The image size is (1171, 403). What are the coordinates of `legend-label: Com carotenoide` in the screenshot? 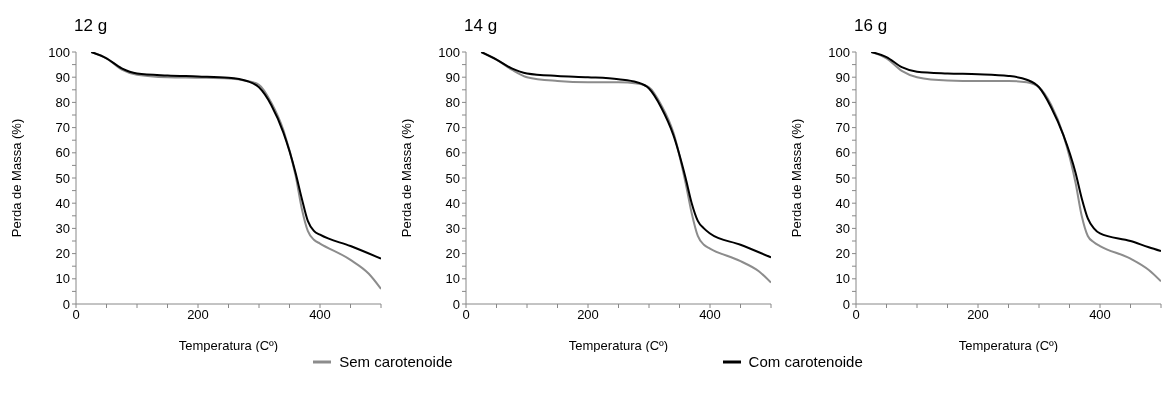 It's located at (805, 361).